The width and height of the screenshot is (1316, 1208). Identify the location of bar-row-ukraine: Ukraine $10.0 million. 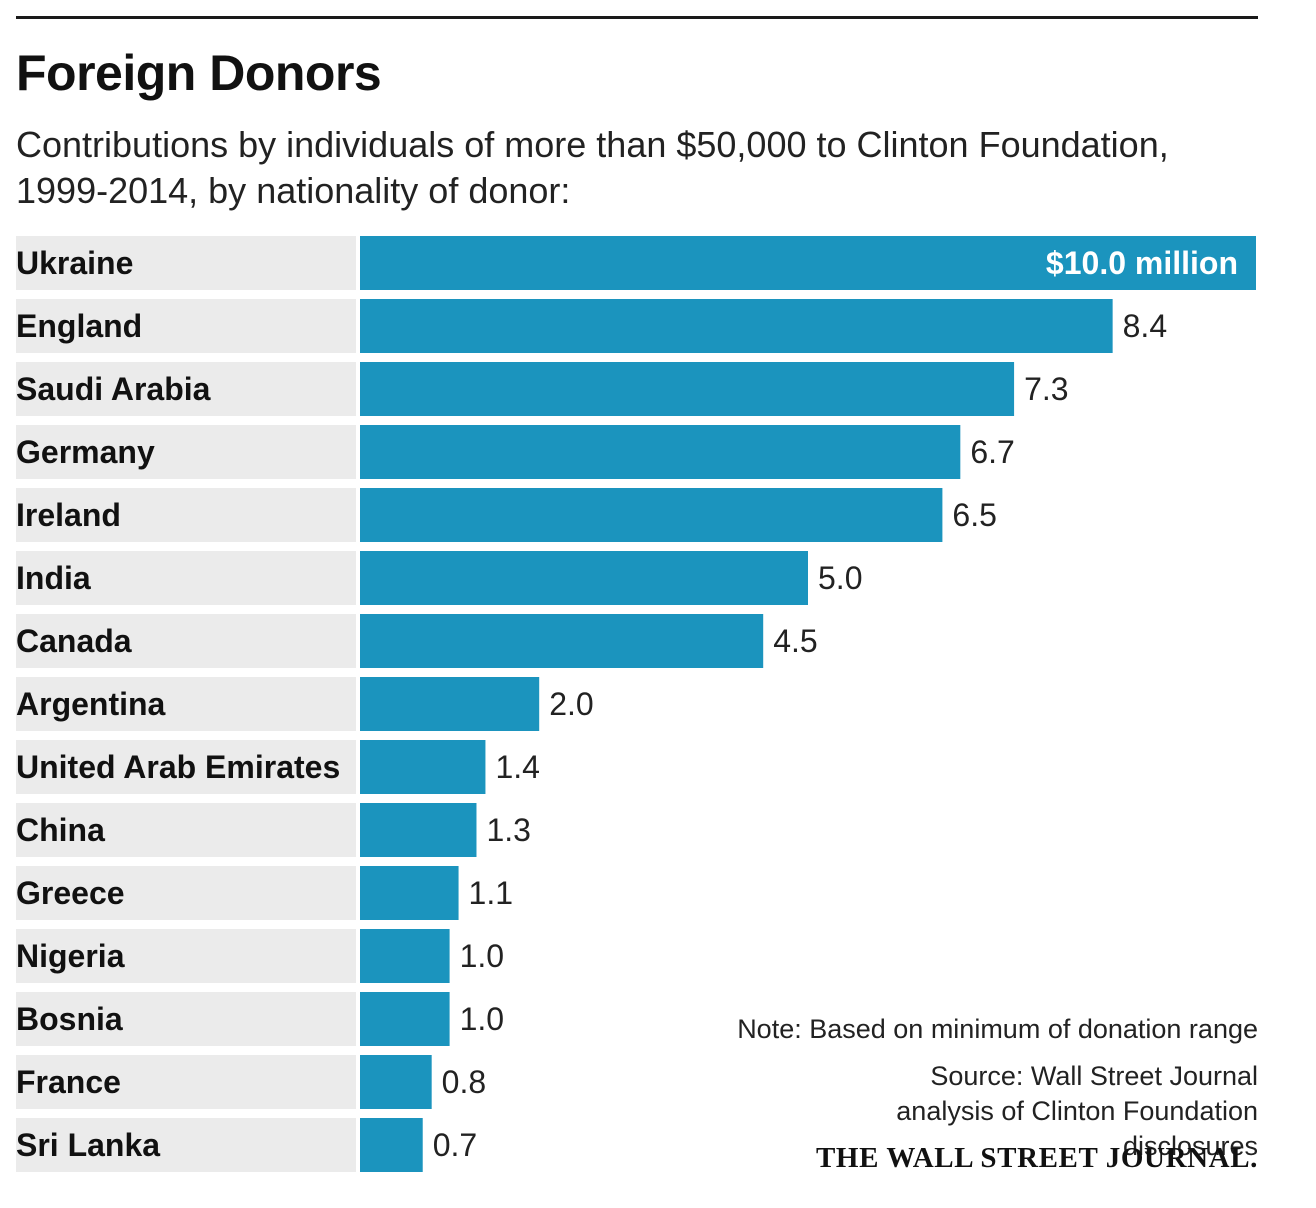
(636, 263).